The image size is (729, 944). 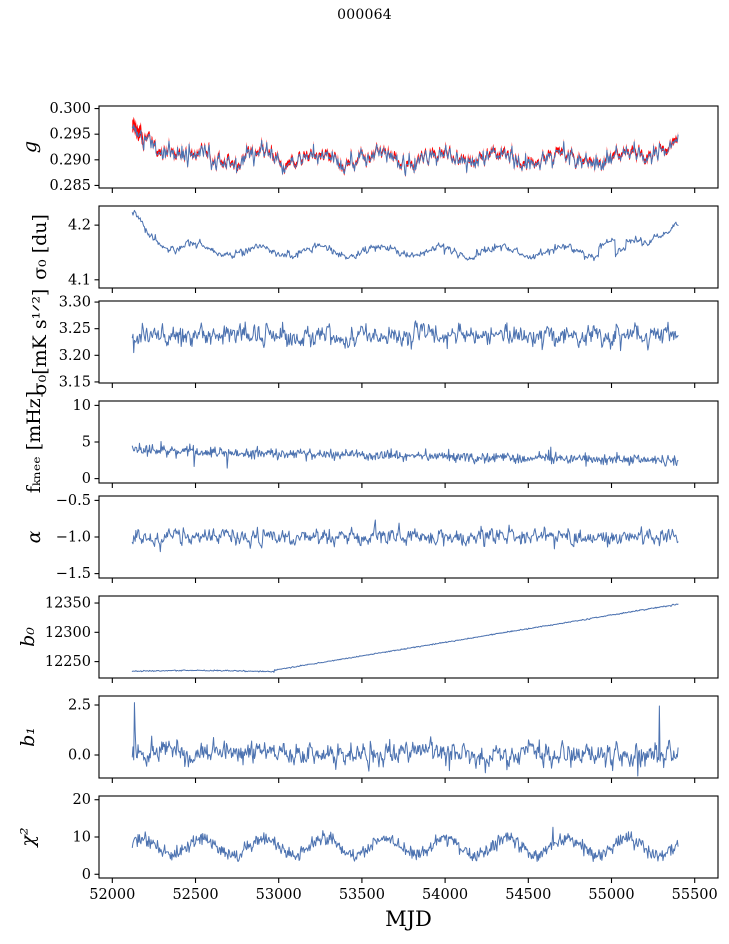 What do you see at coordinates (112, 895) in the screenshot?
I see `x-ticklabel-0: 52000` at bounding box center [112, 895].